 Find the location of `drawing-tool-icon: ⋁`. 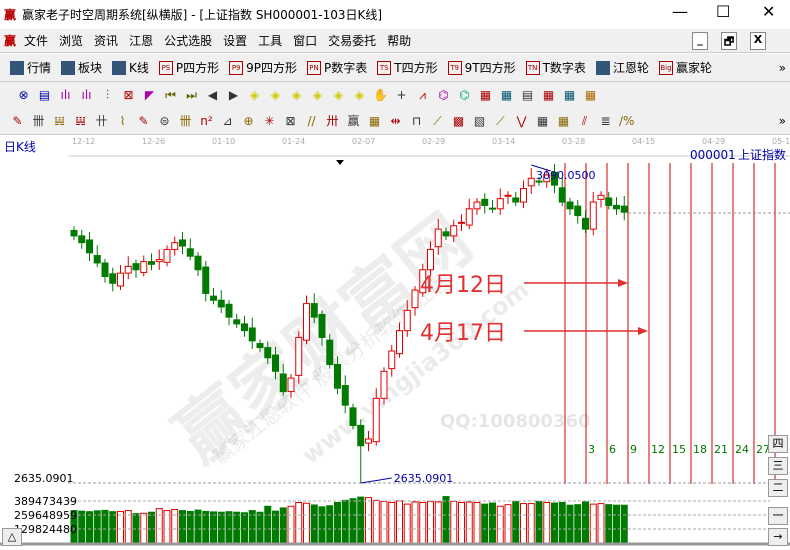

drawing-tool-icon: ⋁ is located at coordinates (521, 120).